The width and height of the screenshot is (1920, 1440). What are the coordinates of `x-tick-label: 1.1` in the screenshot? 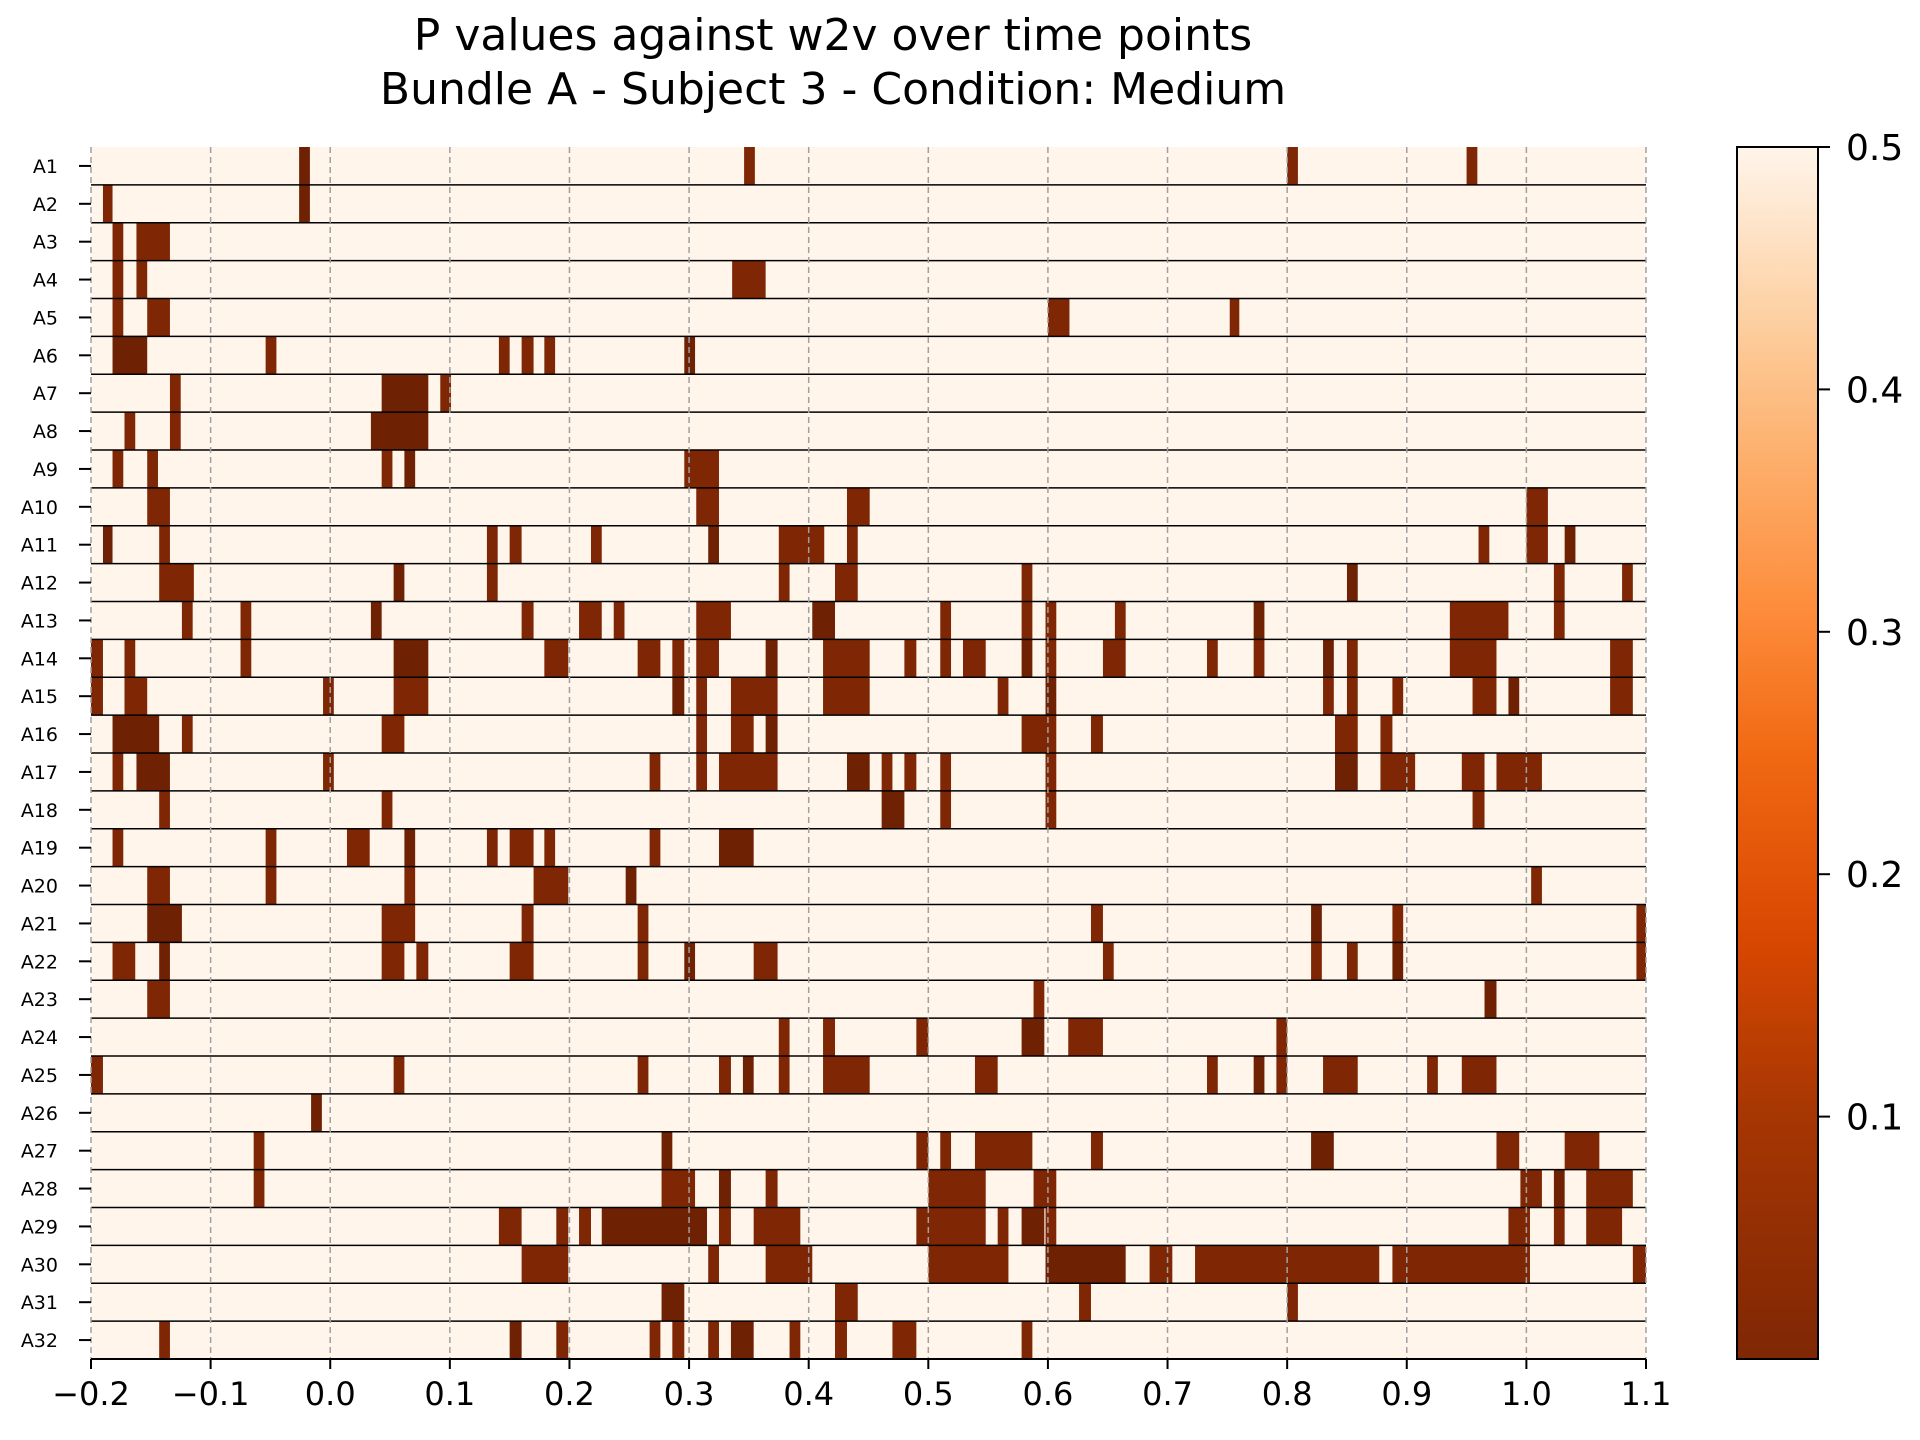 It's located at (1646, 1394).